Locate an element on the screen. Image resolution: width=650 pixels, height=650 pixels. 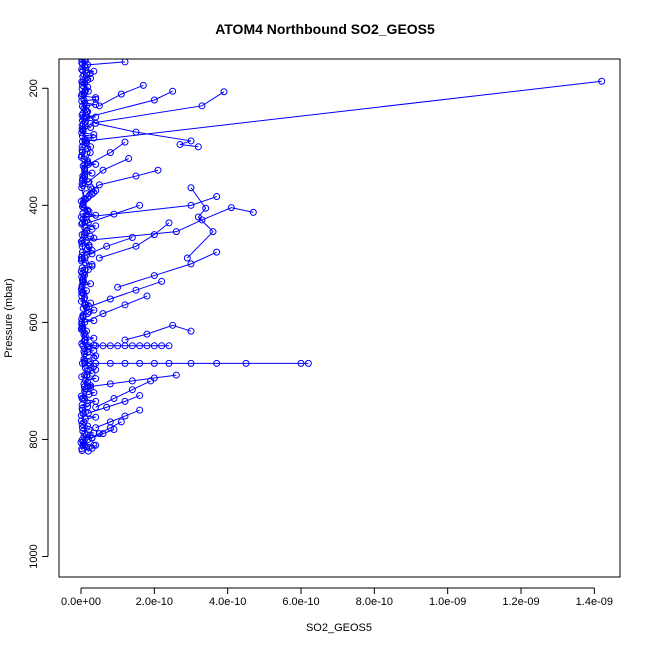
y-tick-label: 1000 is located at coordinates (34, 556).